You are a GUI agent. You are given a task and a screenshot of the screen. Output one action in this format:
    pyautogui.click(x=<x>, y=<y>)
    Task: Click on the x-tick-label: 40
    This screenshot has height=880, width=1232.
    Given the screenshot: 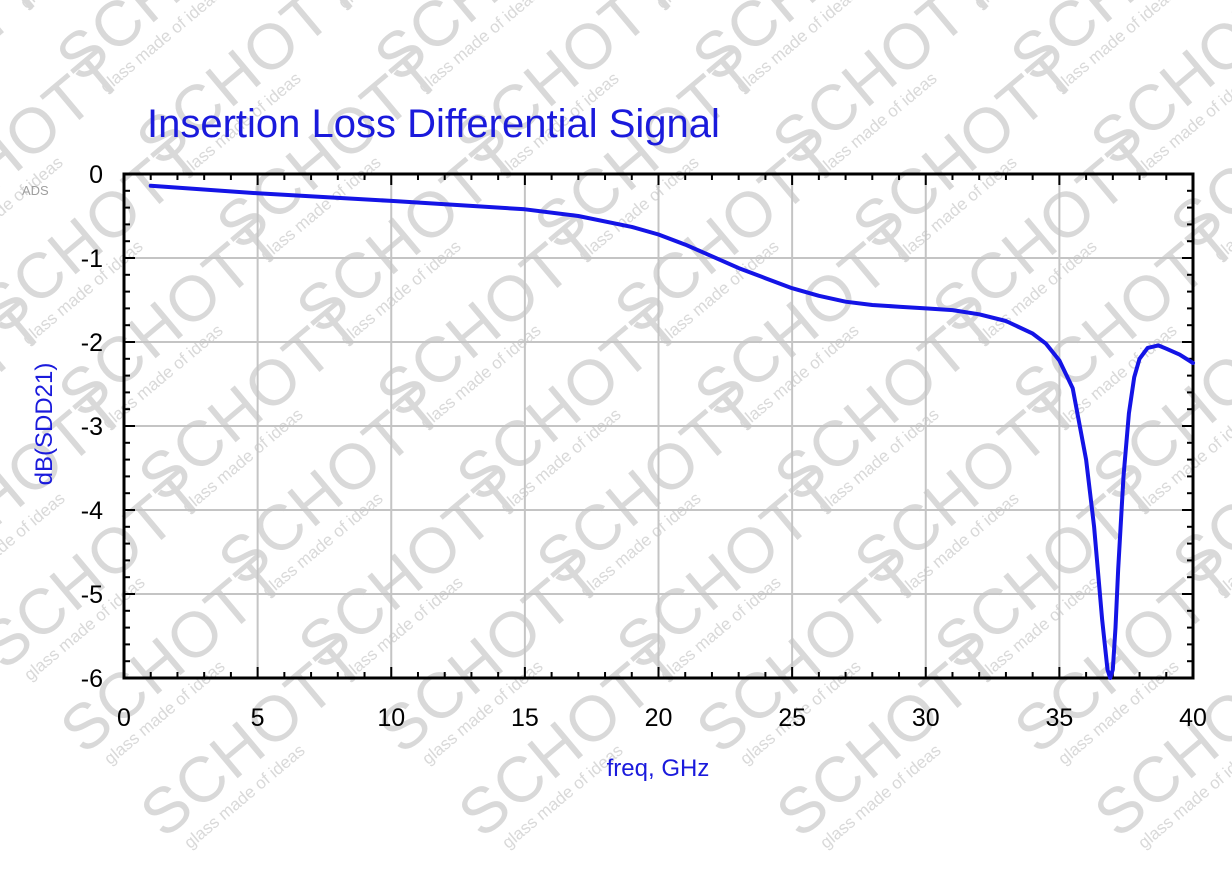 What is the action you would take?
    pyautogui.click(x=1193, y=718)
    